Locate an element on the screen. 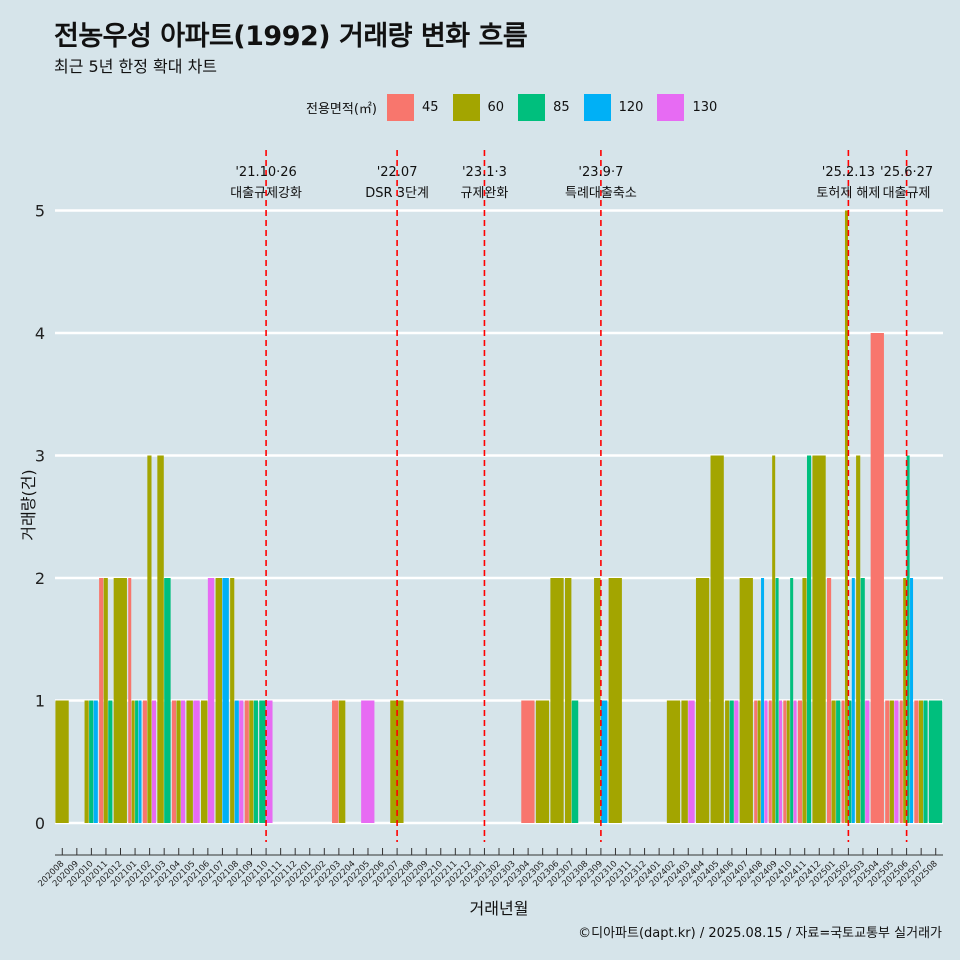 The image size is (960, 960). y-axis-title: 거래량(건) is located at coordinates (28, 504).